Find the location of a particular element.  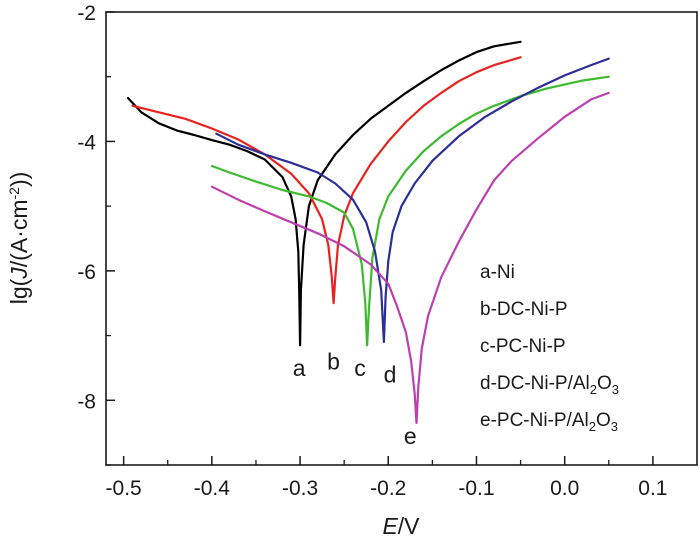

curve-label-e: e is located at coordinates (410, 436).